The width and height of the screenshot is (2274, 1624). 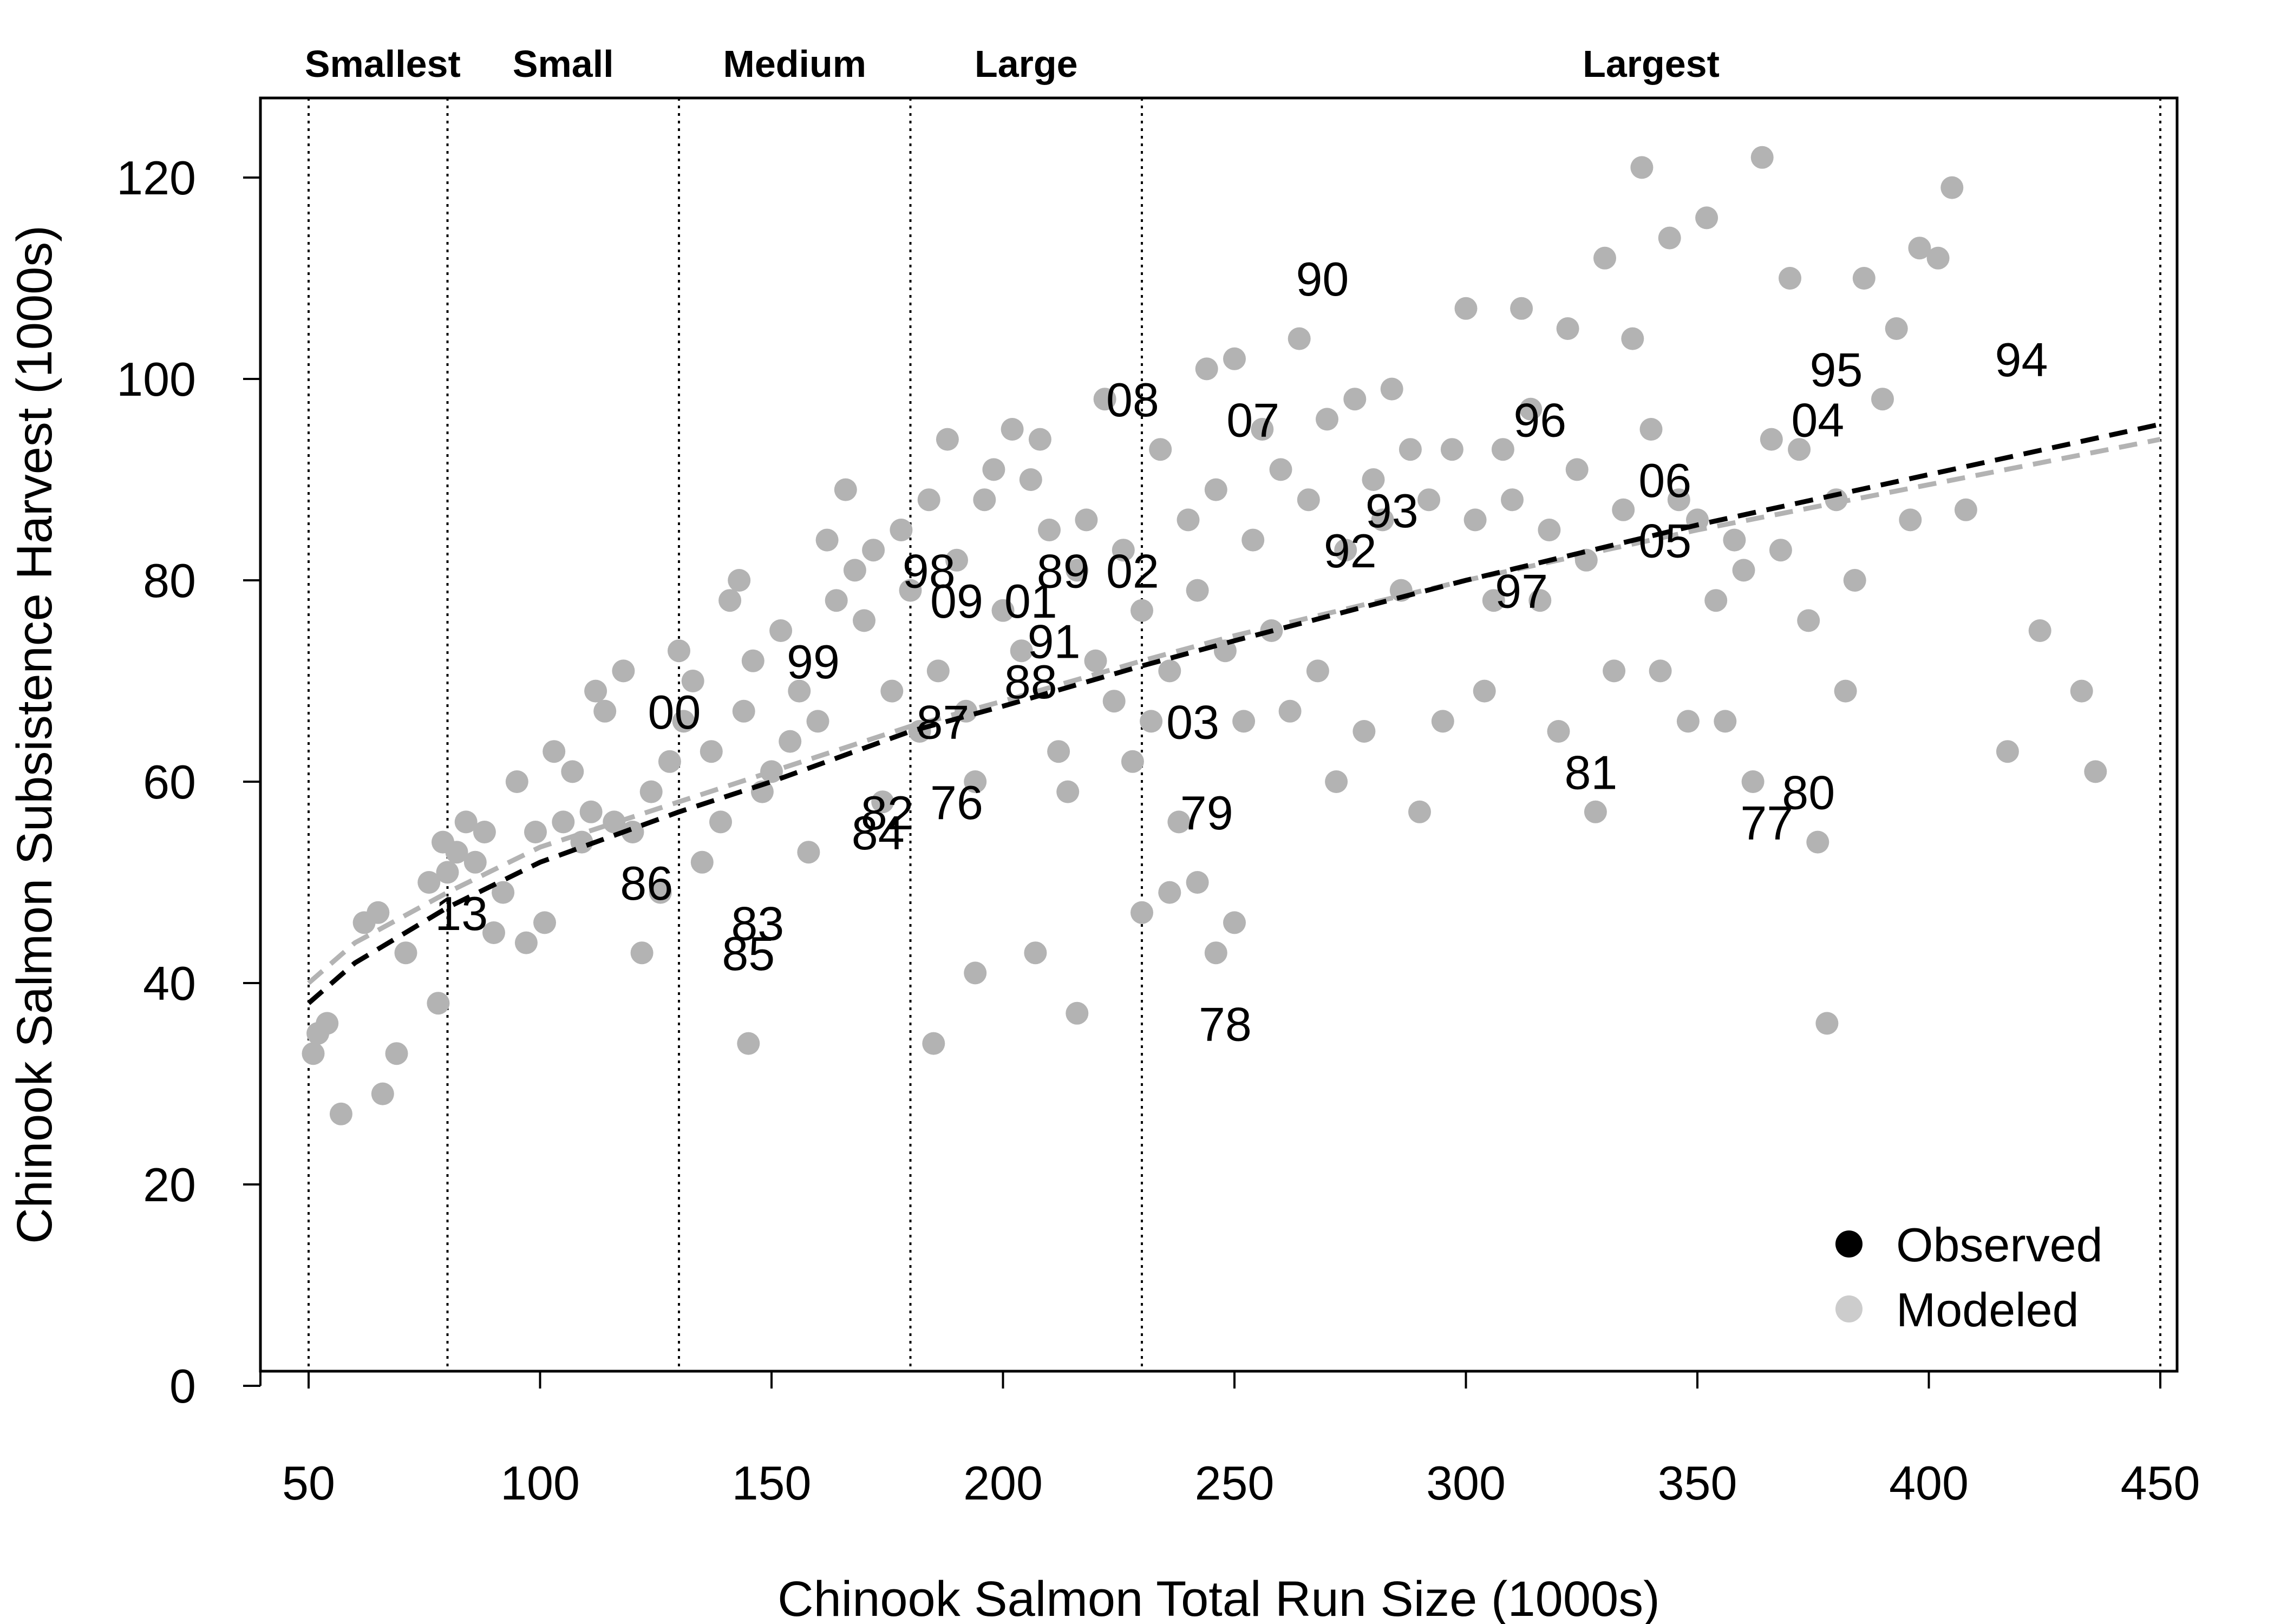 What do you see at coordinates (156, 178) in the screenshot?
I see `y-tick-label: 120` at bounding box center [156, 178].